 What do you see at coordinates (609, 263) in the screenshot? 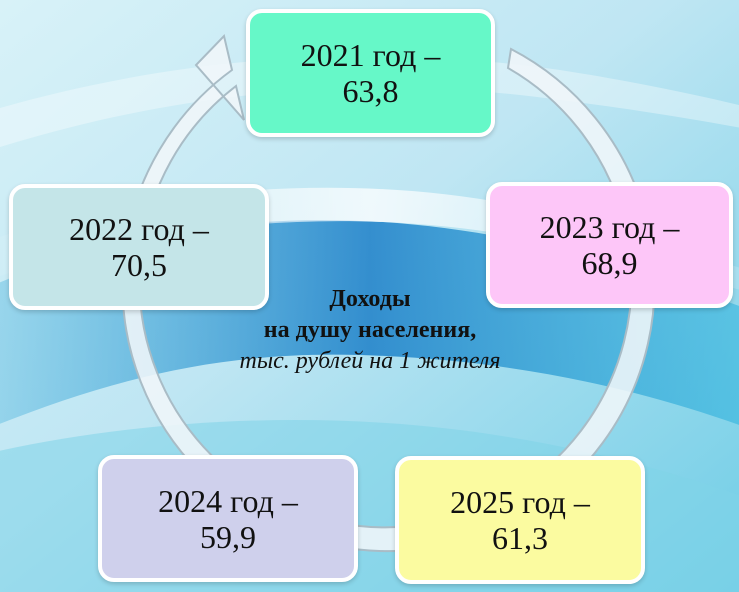
I see `year-value: 68,9` at bounding box center [609, 263].